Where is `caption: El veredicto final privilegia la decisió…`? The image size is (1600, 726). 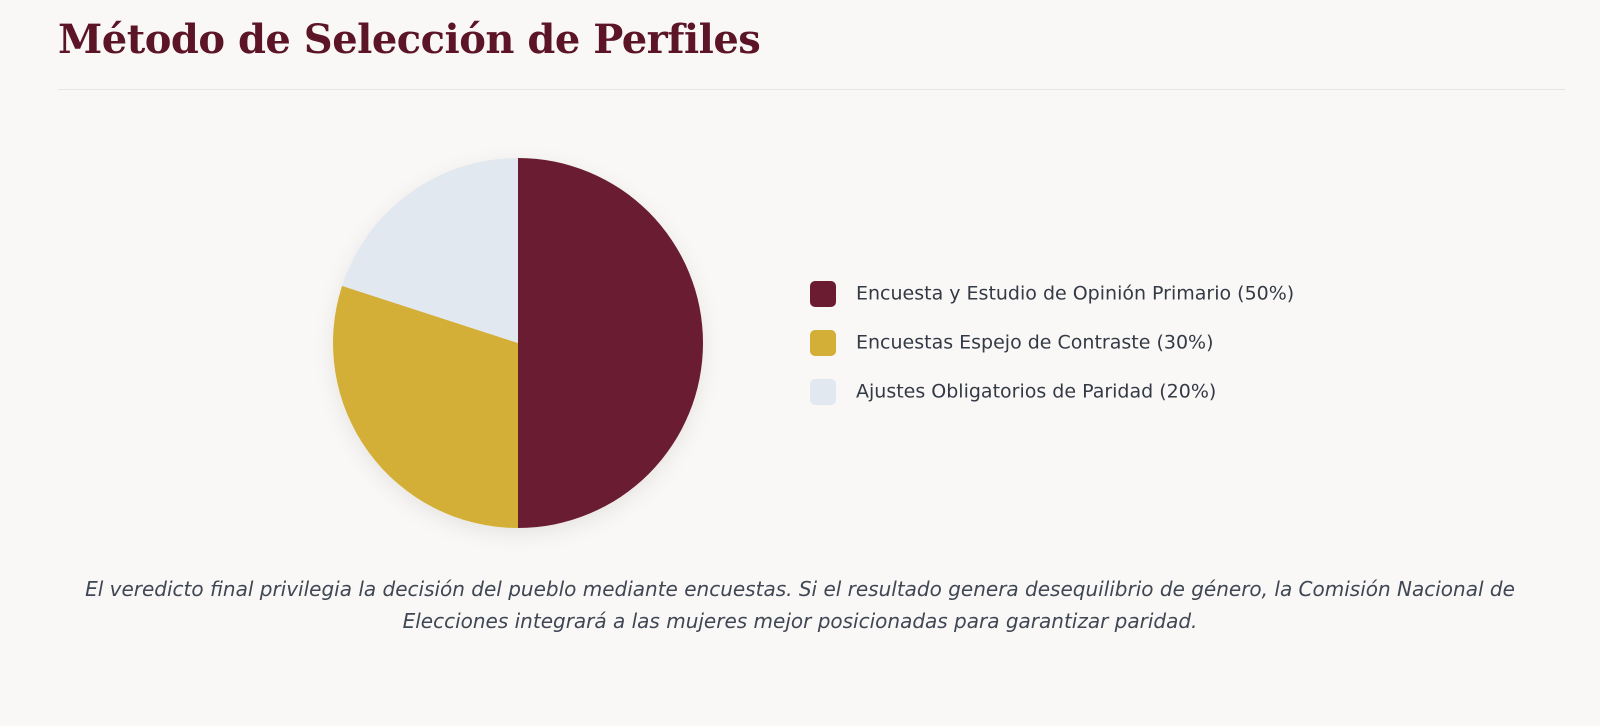 caption: El veredicto final privilegia la decisió… is located at coordinates (800, 605).